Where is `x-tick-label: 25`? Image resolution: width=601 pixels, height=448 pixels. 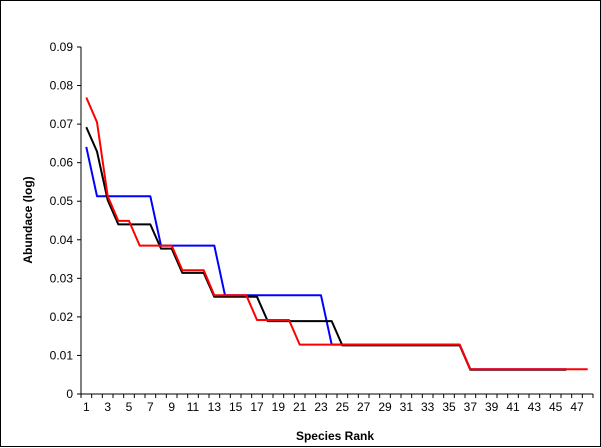 x-tick-label: 25 is located at coordinates (343, 407).